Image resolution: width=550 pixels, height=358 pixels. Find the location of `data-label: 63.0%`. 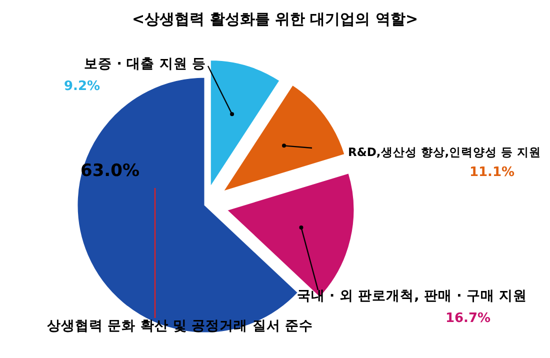

data-label: 63.0% is located at coordinates (110, 171).